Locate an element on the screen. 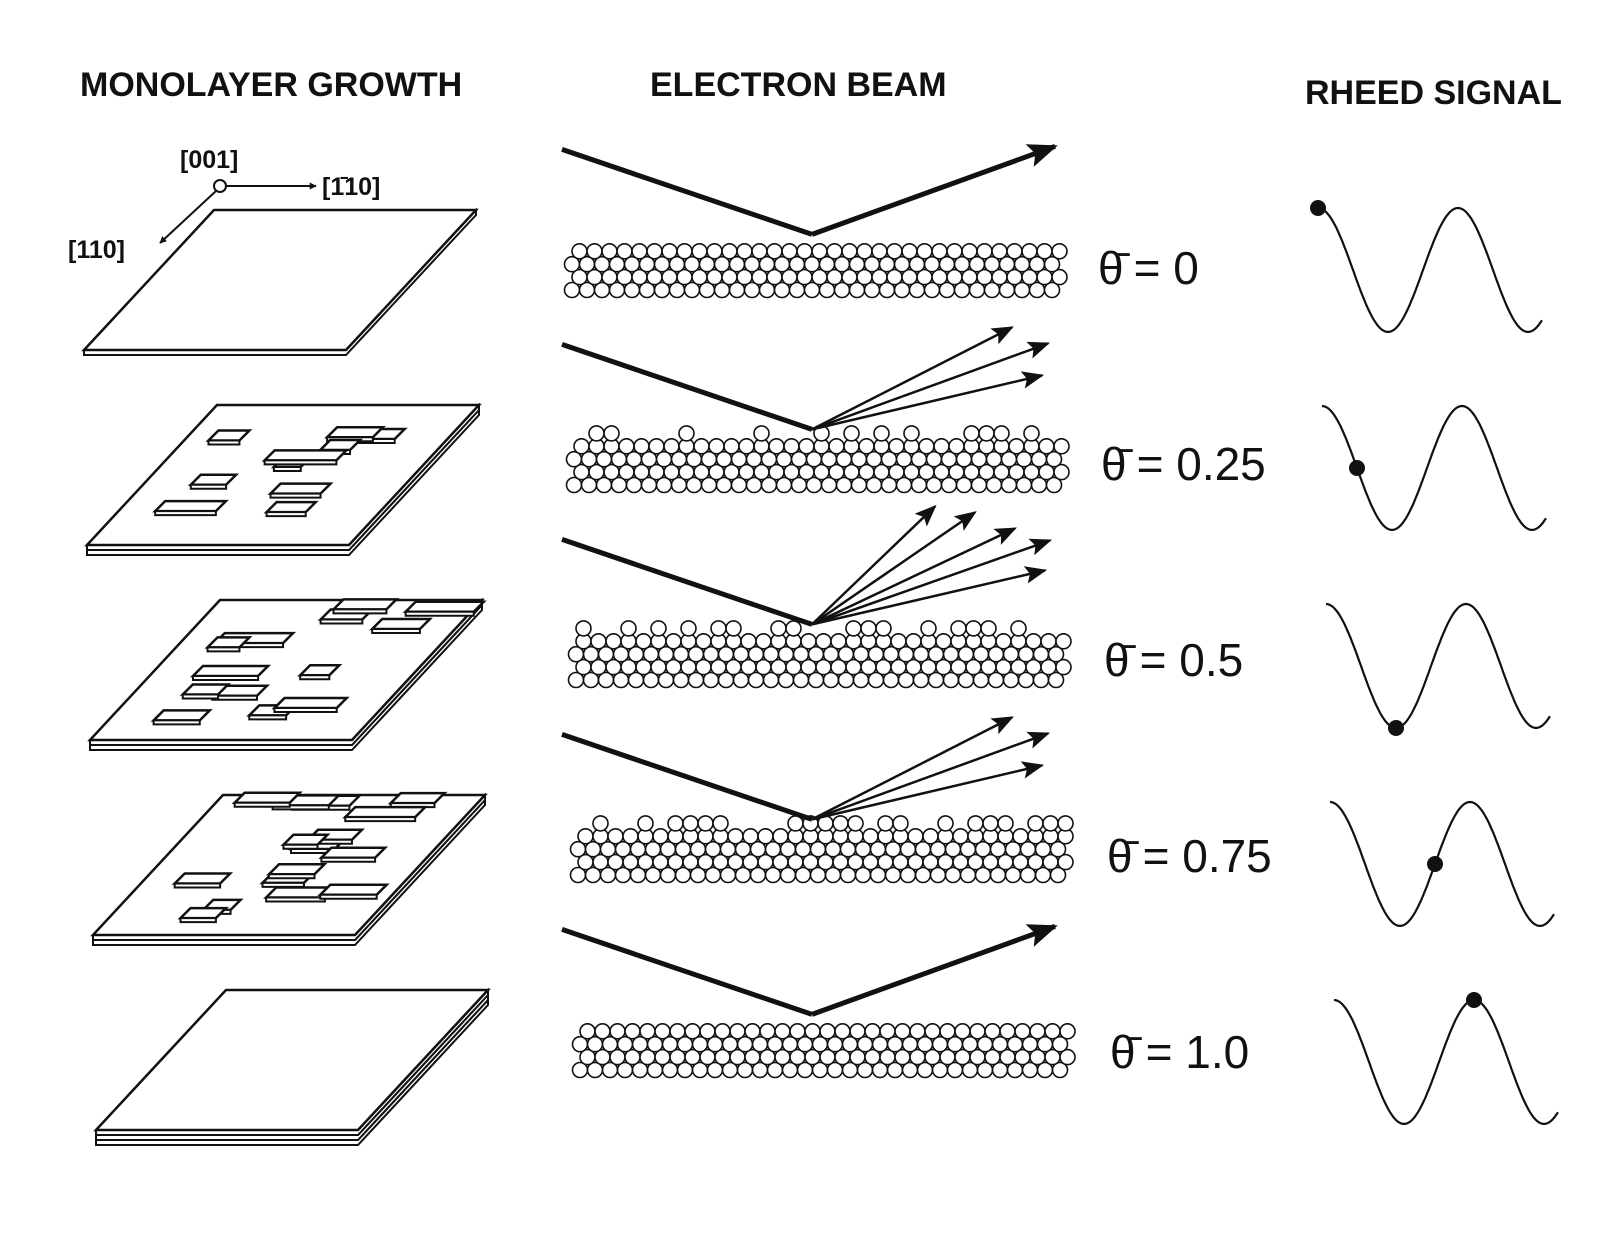 The image size is (1602, 1255). coverage-label: θ̄ = 0.25 is located at coordinates (1183, 464).